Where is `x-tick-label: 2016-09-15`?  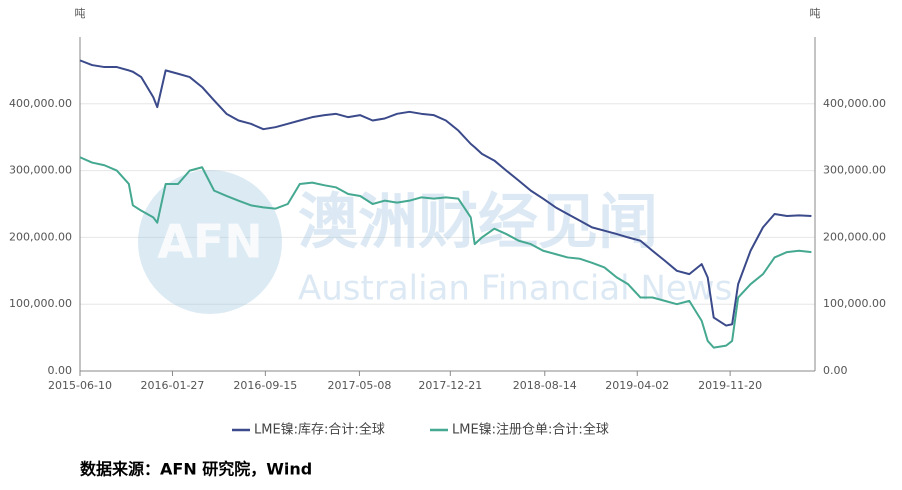
x-tick-label: 2016-09-15 is located at coordinates (265, 385).